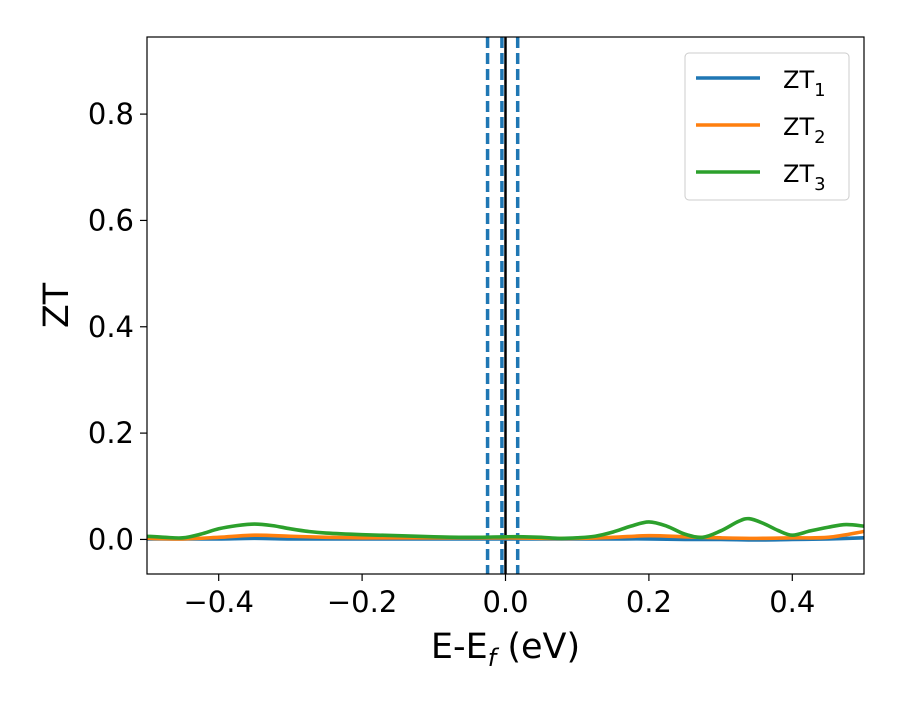  What do you see at coordinates (804, 83) in the screenshot?
I see `legend-label-zt1: ZT1` at bounding box center [804, 83].